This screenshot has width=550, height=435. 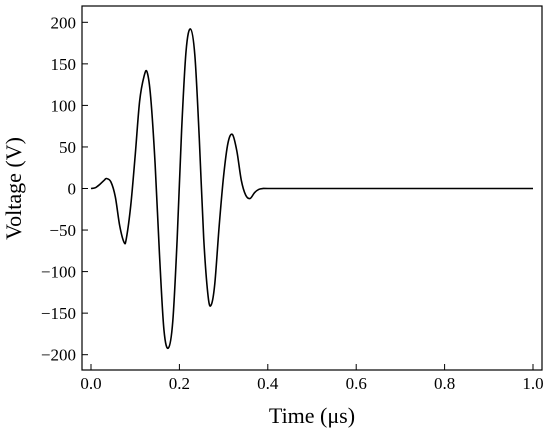 What do you see at coordinates (312, 378) in the screenshot?
I see `x-axis-ticks: 0.0 0.2 0.4 0.6 0.8 1.0` at bounding box center [312, 378].